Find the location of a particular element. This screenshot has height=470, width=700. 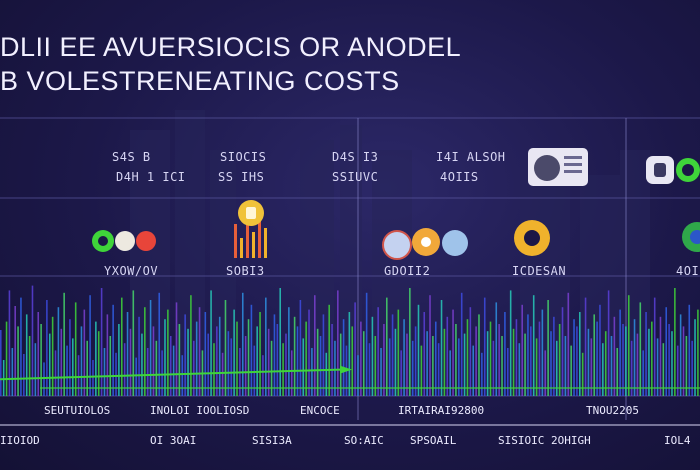

bottom-label: SPSOAIL is located at coordinates (433, 440).